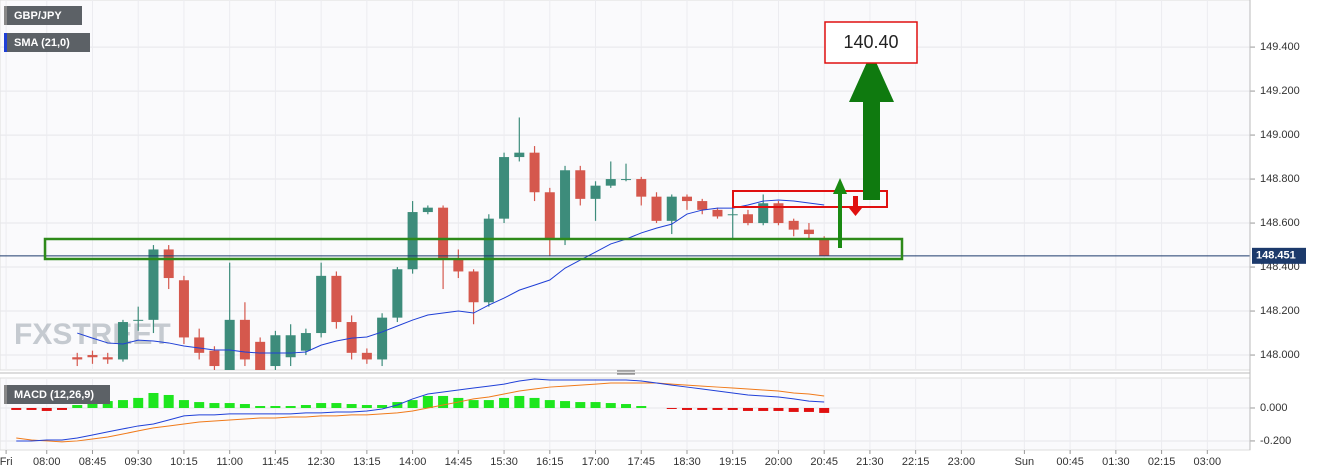 This screenshot has width=1323, height=473. I want to click on x-tick-label: Fri, so click(6, 462).